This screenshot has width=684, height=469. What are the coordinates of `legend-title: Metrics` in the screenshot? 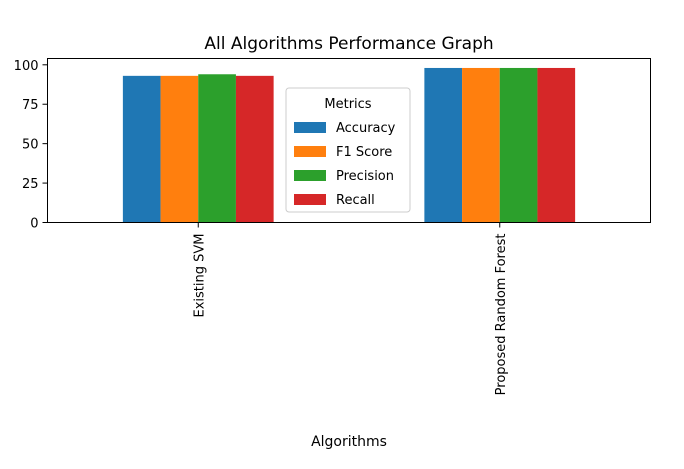 It's located at (347, 104).